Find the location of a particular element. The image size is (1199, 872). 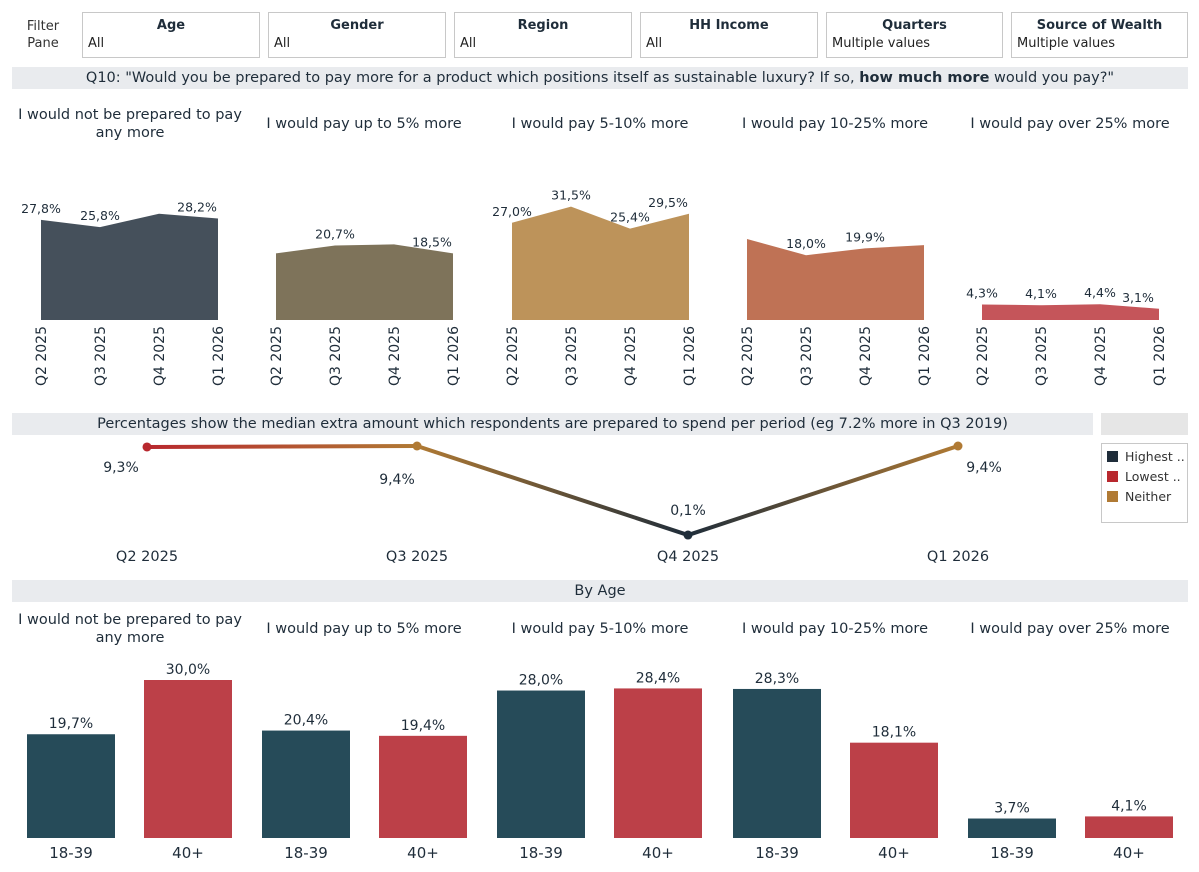

median-label-q4-2025: 0,1% is located at coordinates (688, 511).